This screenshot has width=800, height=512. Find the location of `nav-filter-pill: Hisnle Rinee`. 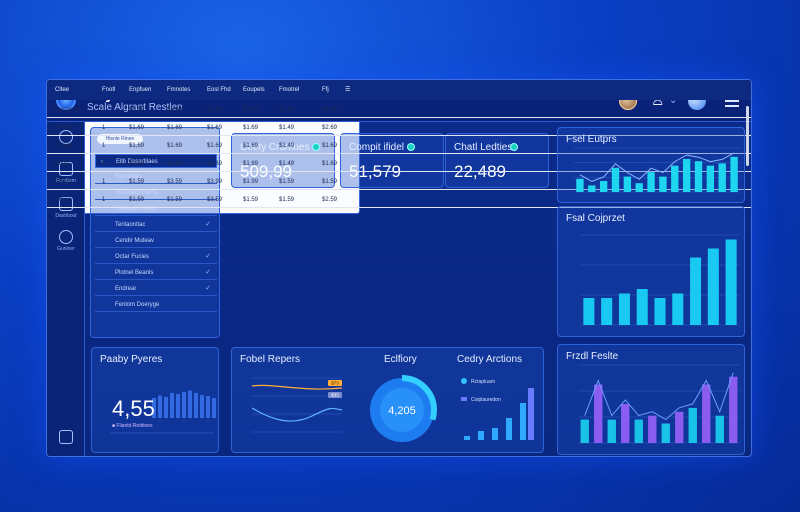

nav-filter-pill: Hisnle Rinee is located at coordinates (120, 139).